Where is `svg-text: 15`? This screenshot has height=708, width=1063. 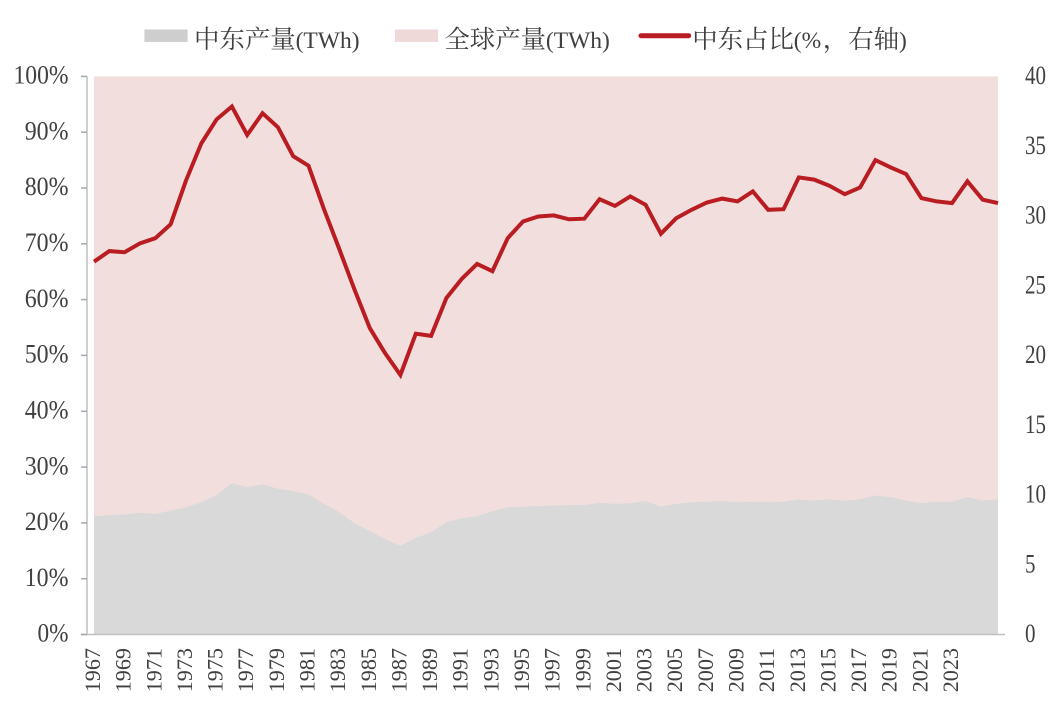
svg-text: 15 is located at coordinates (1035, 424).